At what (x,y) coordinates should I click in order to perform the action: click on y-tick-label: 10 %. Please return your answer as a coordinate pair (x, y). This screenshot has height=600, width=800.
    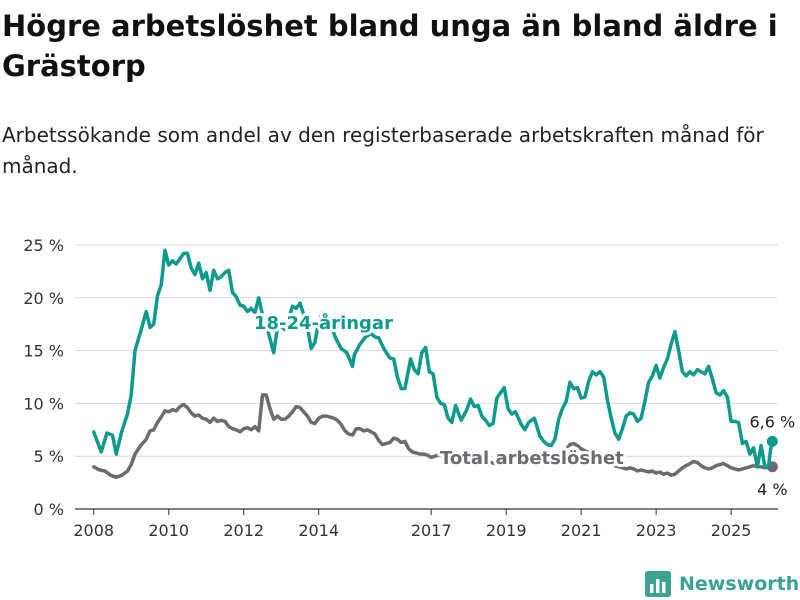
    Looking at the image, I should click on (43, 403).